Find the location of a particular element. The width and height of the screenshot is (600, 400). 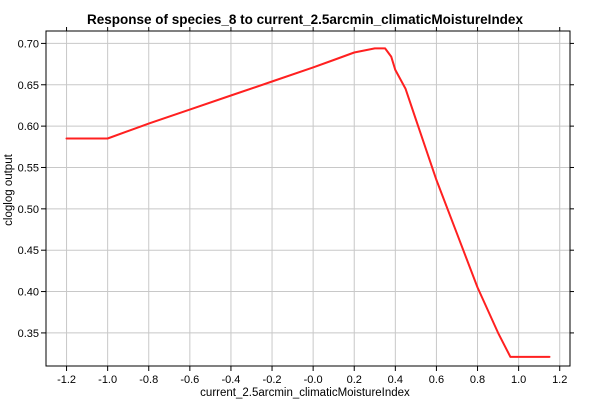

x-tick-label: 0.6 is located at coordinates (436, 380).